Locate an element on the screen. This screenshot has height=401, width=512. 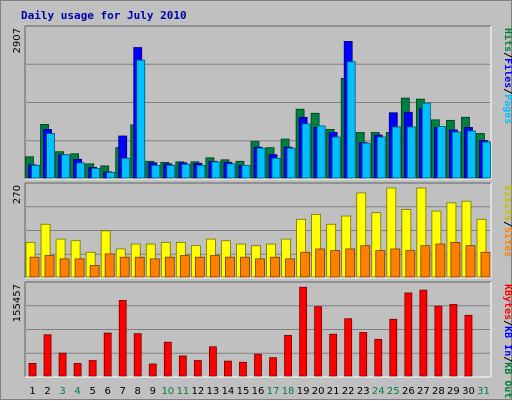
day-label-22: 22 is located at coordinates (348, 391).